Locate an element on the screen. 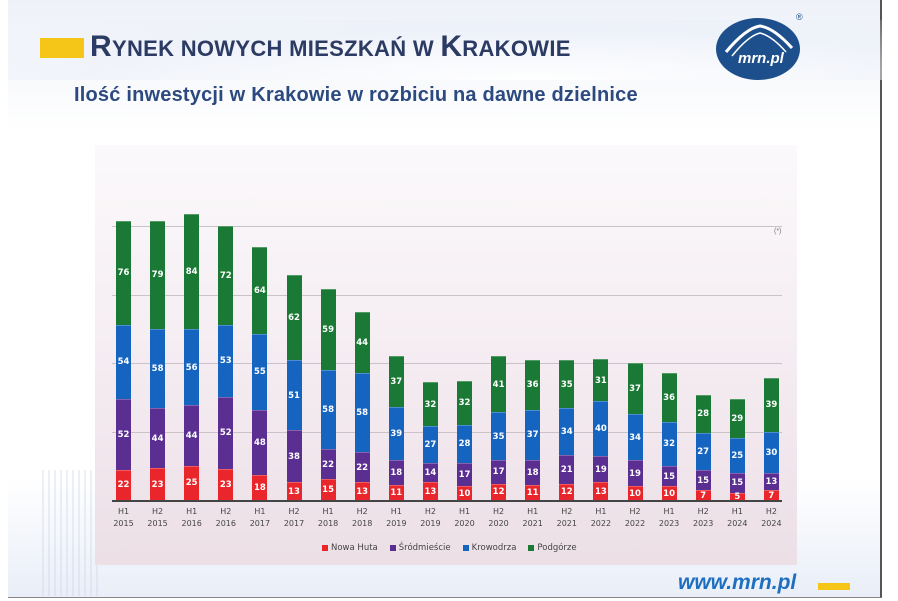  bar-segment: 53 is located at coordinates (226, 361).